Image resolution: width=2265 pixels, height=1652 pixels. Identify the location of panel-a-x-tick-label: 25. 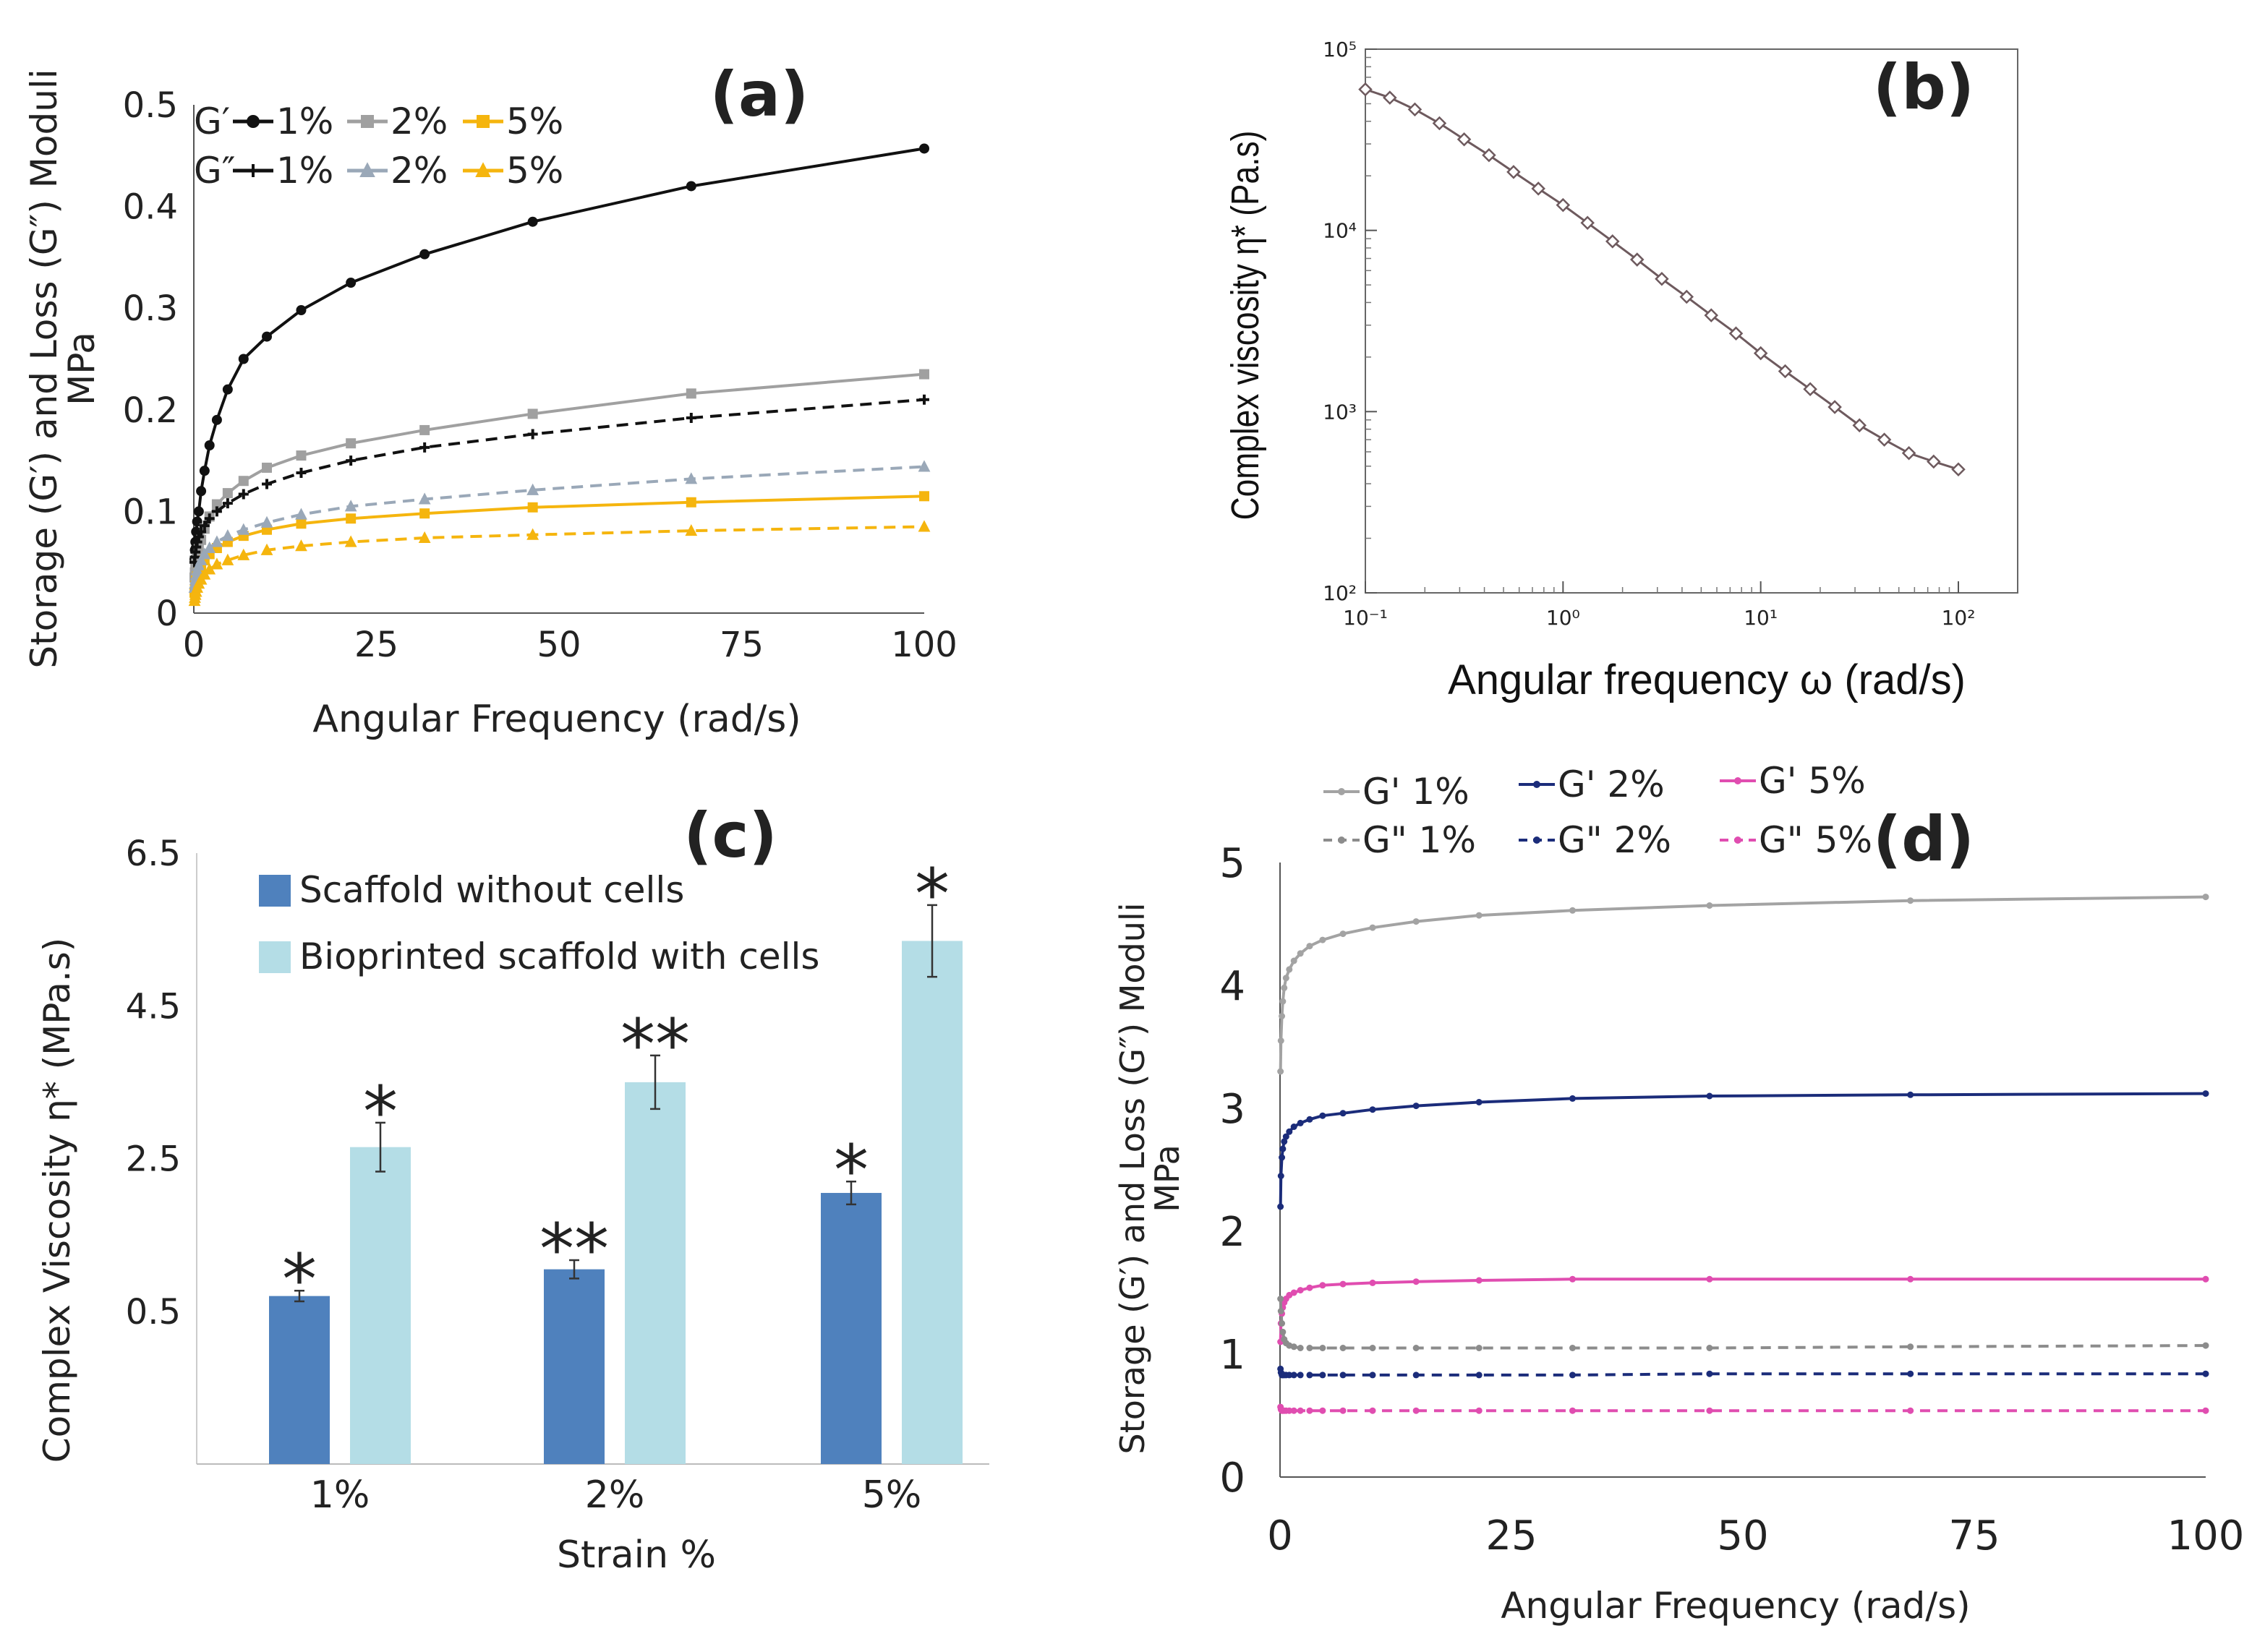
(376, 645).